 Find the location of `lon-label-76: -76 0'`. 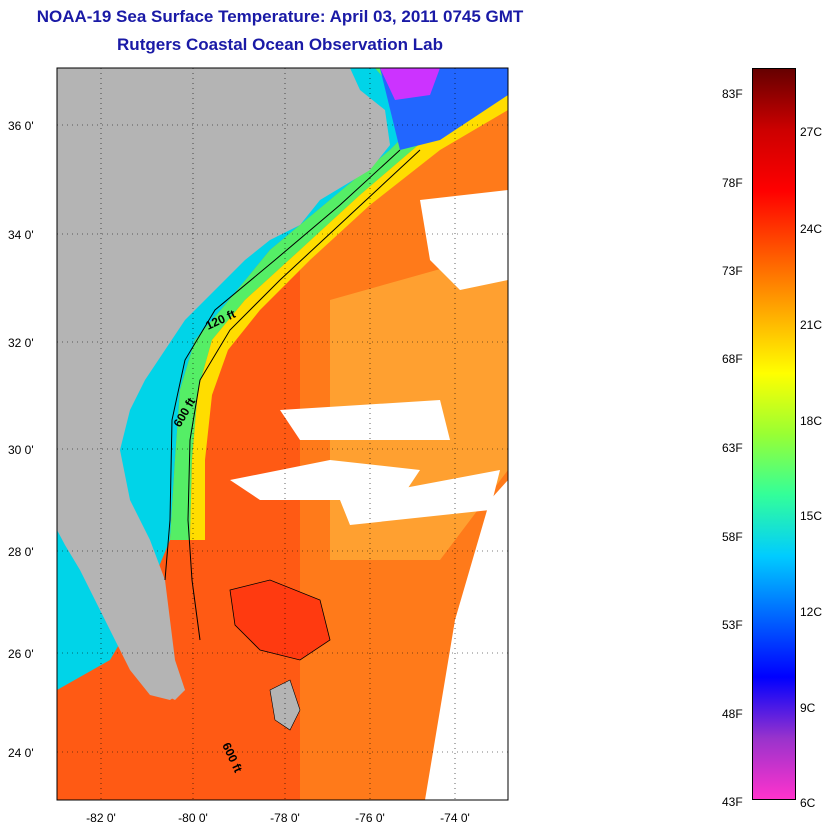

lon-label-76: -76 0' is located at coordinates (370, 818).